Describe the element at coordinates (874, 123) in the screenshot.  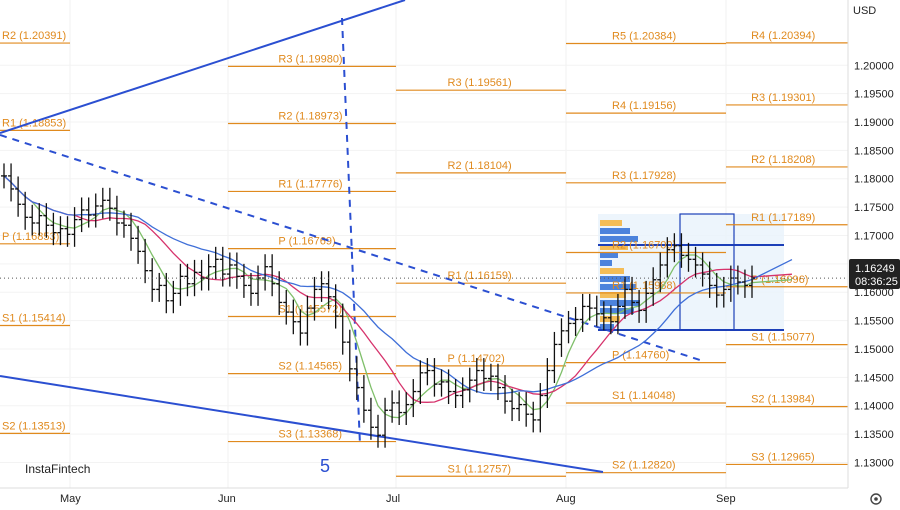
I see `price-tick-2: 1.19000` at that location.